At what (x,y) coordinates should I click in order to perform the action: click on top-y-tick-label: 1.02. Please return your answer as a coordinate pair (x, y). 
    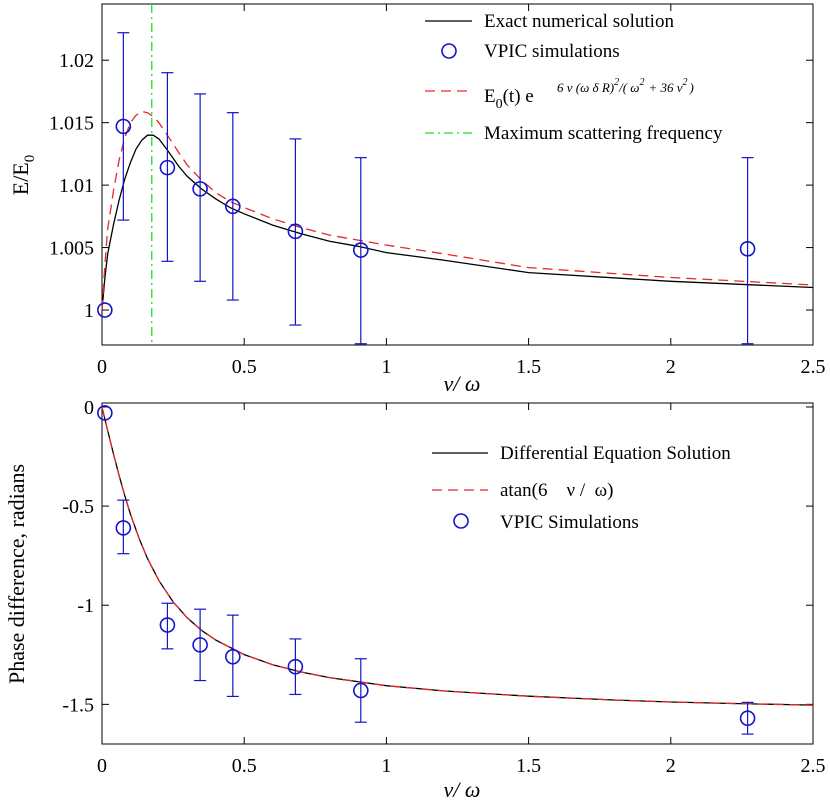
    Looking at the image, I should click on (76, 61).